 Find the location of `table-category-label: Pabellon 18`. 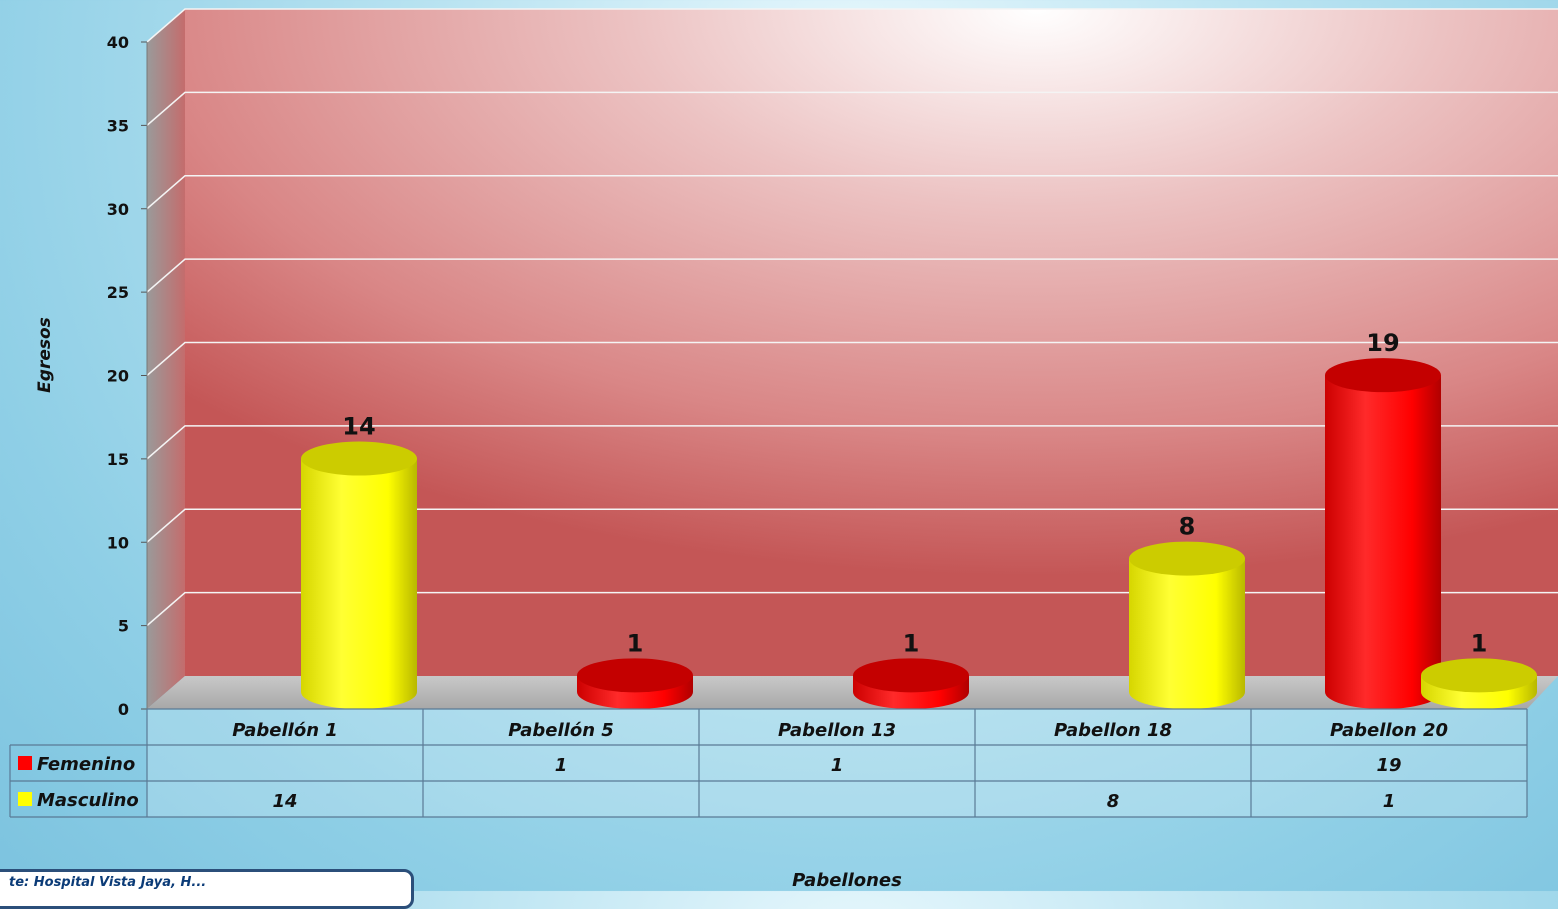

table-category-label: Pabellon 18 is located at coordinates (1113, 730).